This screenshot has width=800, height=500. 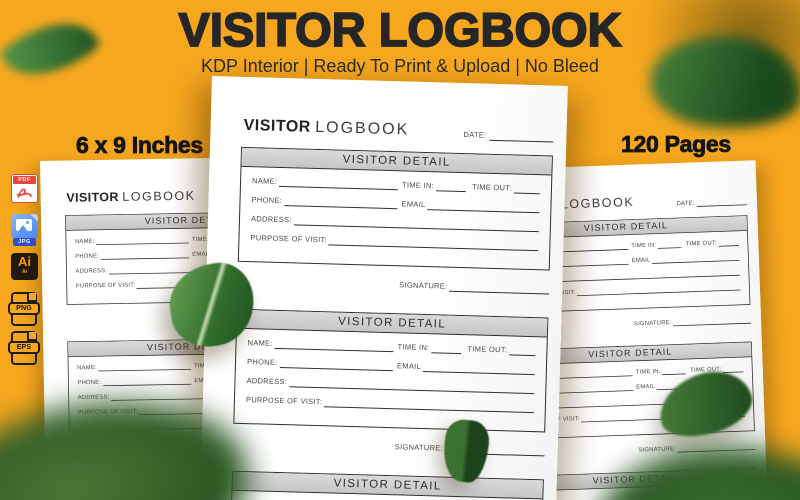 I want to click on png-icon-label: PNG, so click(x=24, y=308).